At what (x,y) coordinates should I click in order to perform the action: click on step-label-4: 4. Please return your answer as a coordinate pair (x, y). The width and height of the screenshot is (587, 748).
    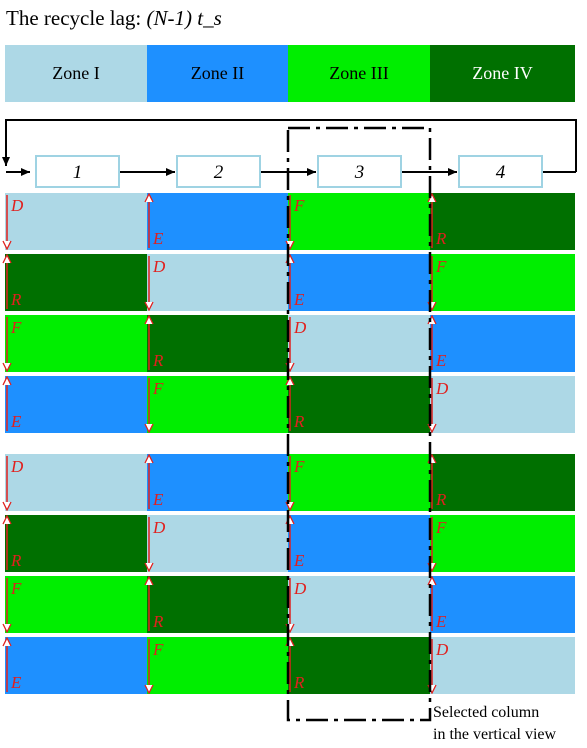
    Looking at the image, I should click on (501, 172).